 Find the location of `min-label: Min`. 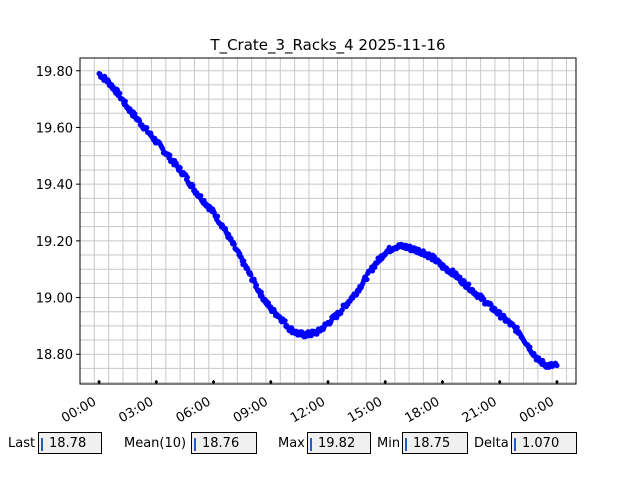

min-label: Min is located at coordinates (389, 443).